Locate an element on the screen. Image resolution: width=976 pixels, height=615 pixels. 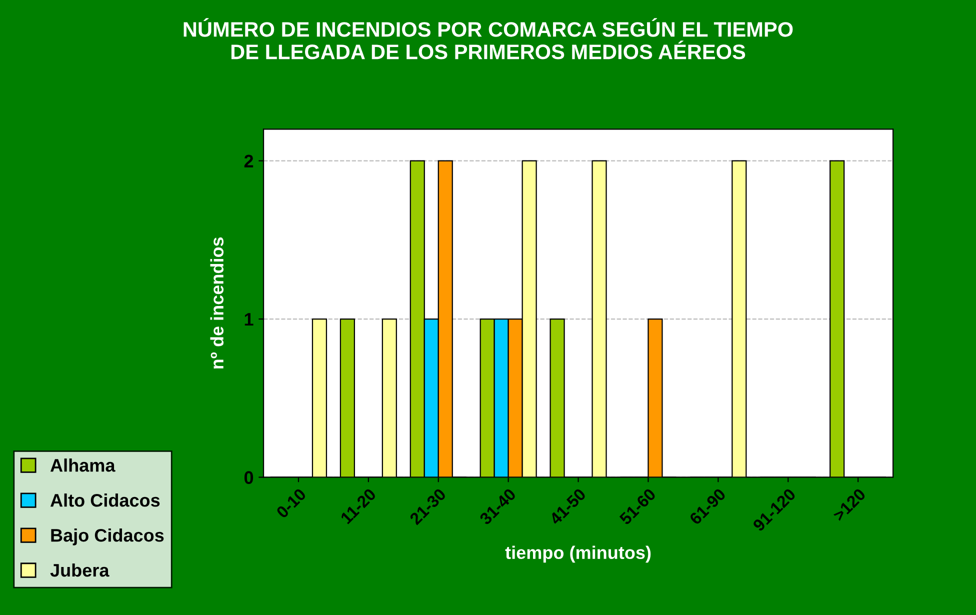
chart-title: NÚMERO DE INCENDIOS POR COMARCA SEGÚN EL TIEMPO DE LLEGADA DE LOS PRIMEROS MEDIOS AÉREOS is located at coordinates (488, 39).